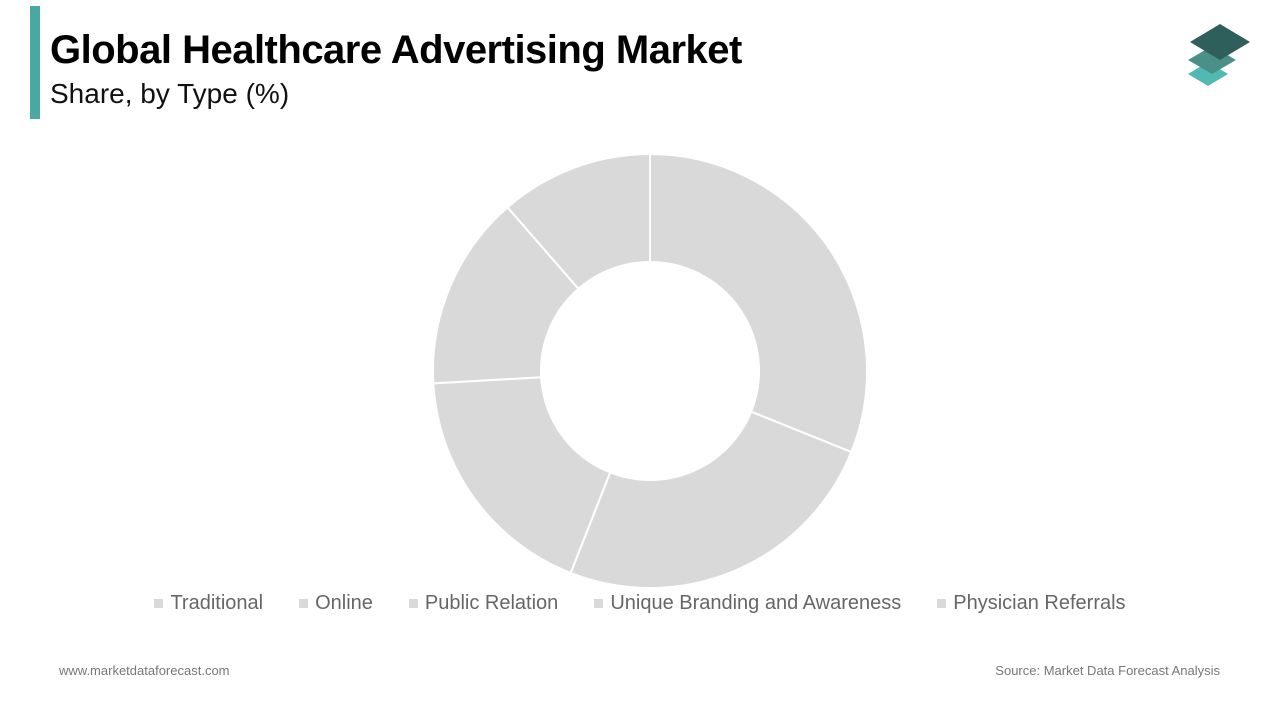  Describe the element at coordinates (522, 475) in the screenshot. I see `slice-public-relation` at that location.